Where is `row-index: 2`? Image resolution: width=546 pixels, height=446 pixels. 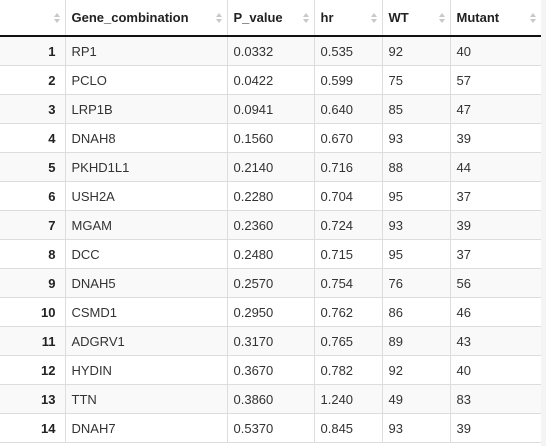 row-index: 2 is located at coordinates (33, 80).